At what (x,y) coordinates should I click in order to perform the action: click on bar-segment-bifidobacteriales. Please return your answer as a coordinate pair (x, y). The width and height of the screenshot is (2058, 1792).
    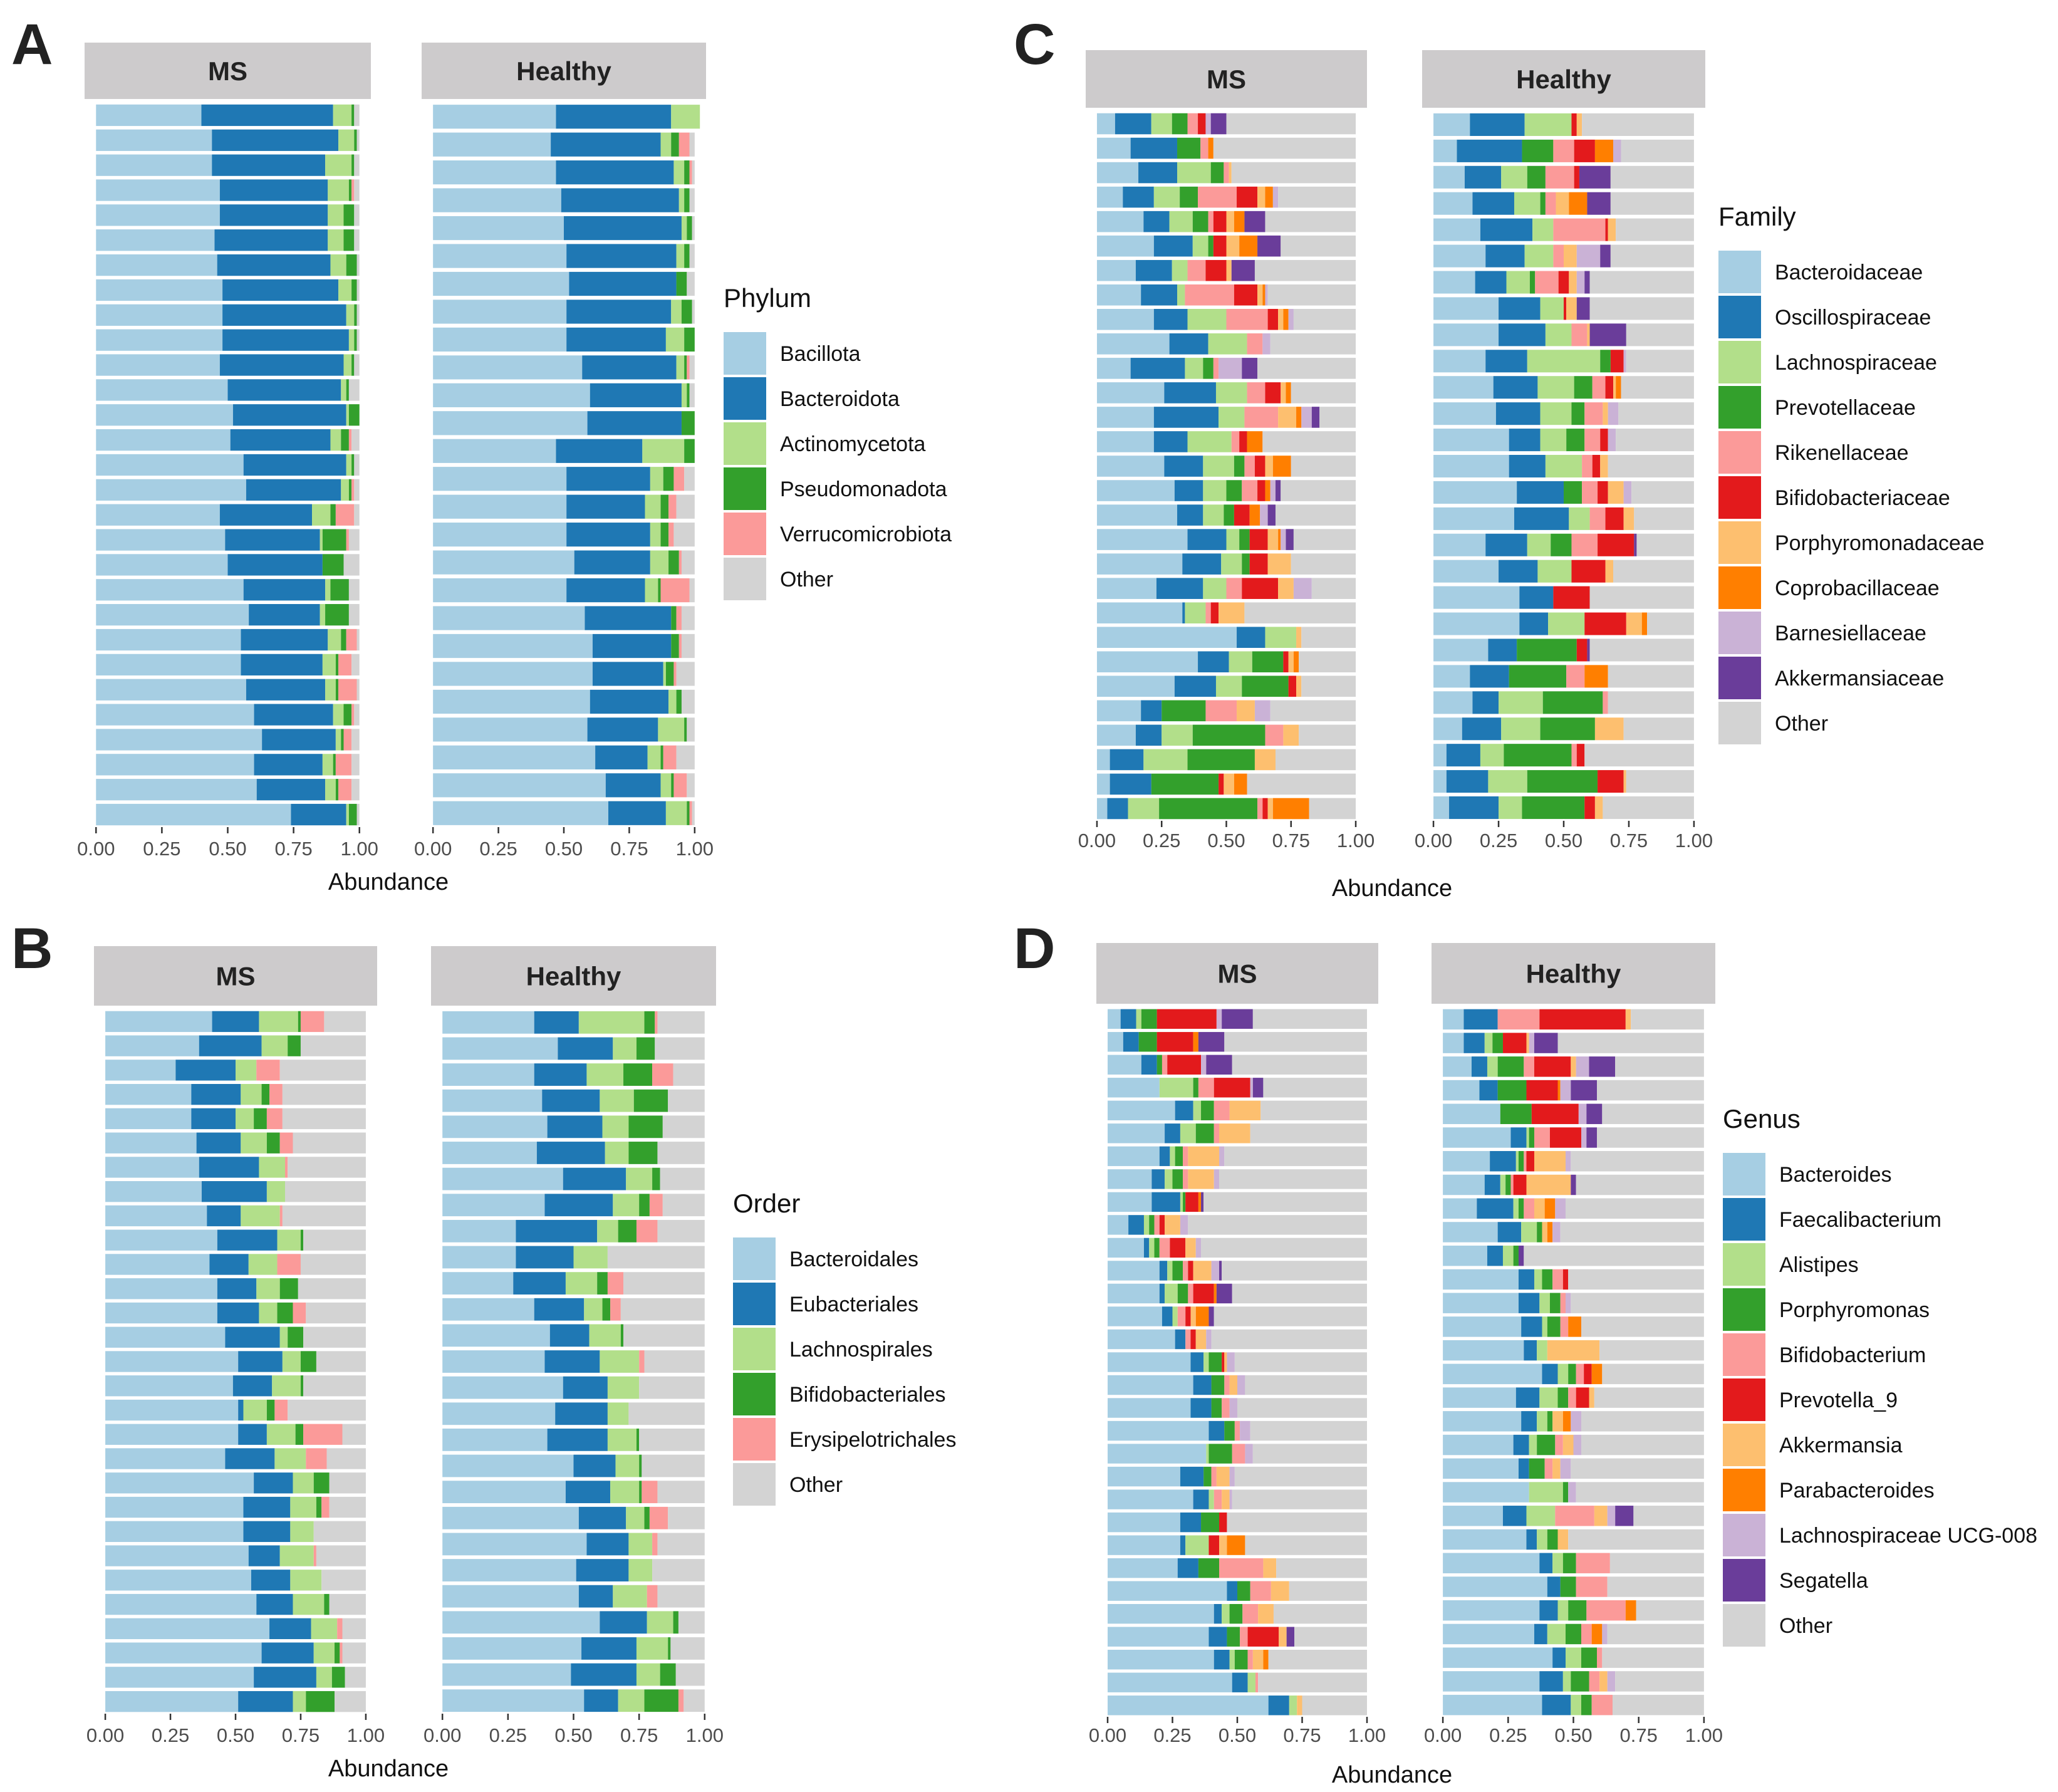
    Looking at the image, I should click on (647, 1517).